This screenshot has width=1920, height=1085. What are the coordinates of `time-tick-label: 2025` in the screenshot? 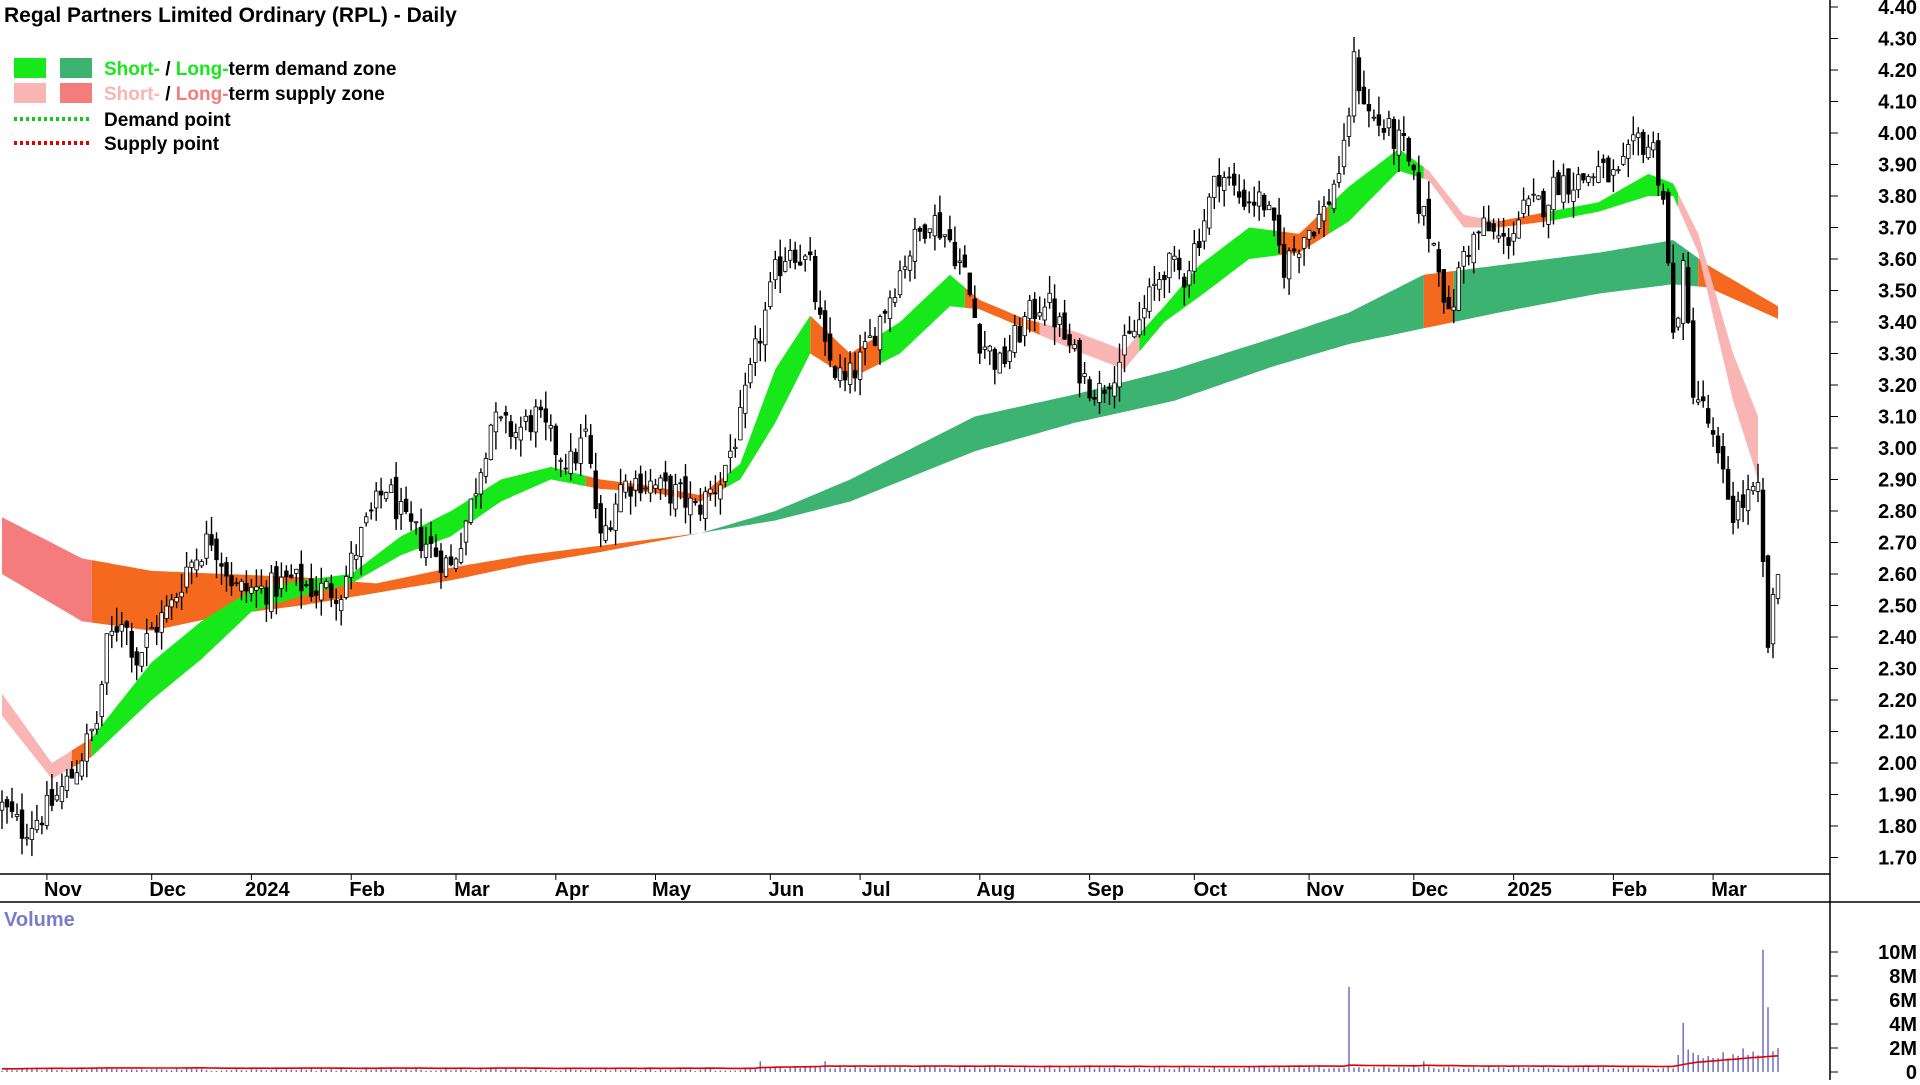 It's located at (1529, 890).